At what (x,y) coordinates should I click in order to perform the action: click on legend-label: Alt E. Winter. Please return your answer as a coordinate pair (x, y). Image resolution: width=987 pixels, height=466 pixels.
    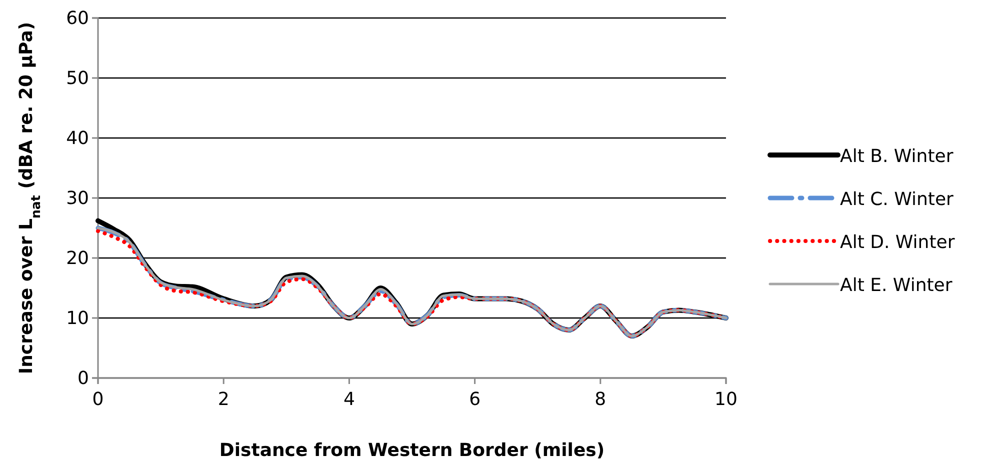
    Looking at the image, I should click on (896, 285).